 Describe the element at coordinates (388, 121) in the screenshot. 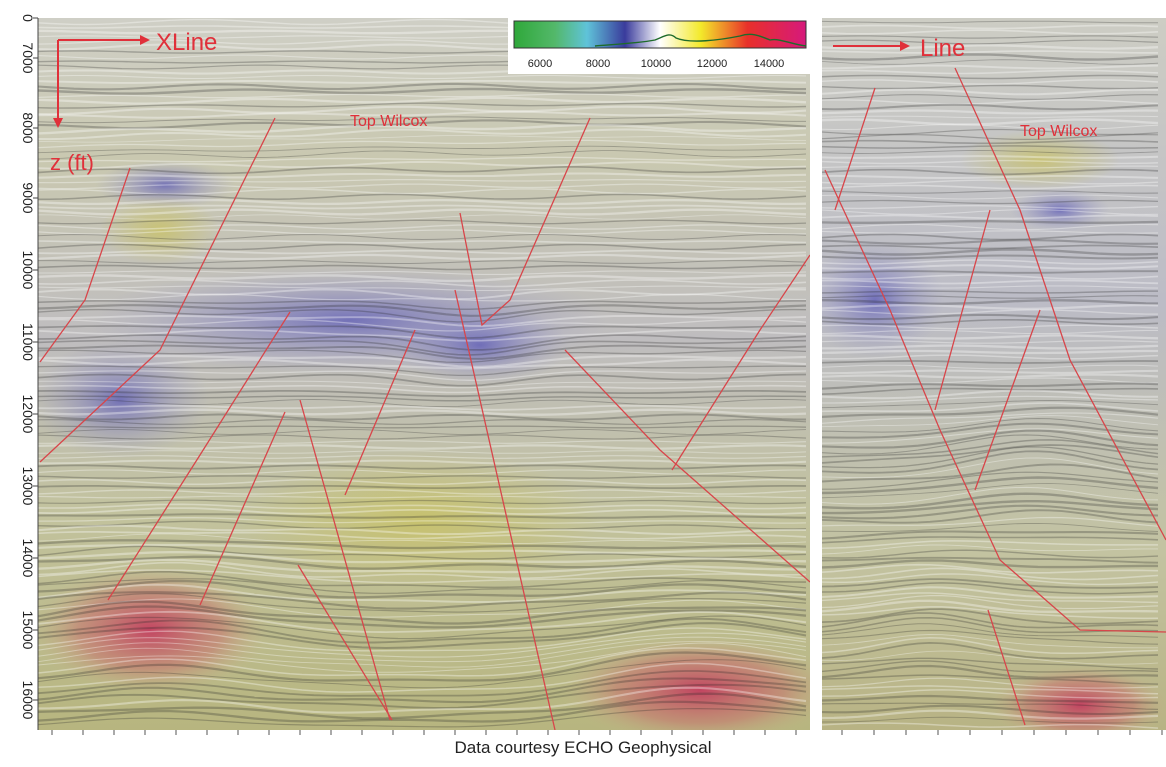

I see `top-wilcox-label-inline: Top Wilcox` at that location.